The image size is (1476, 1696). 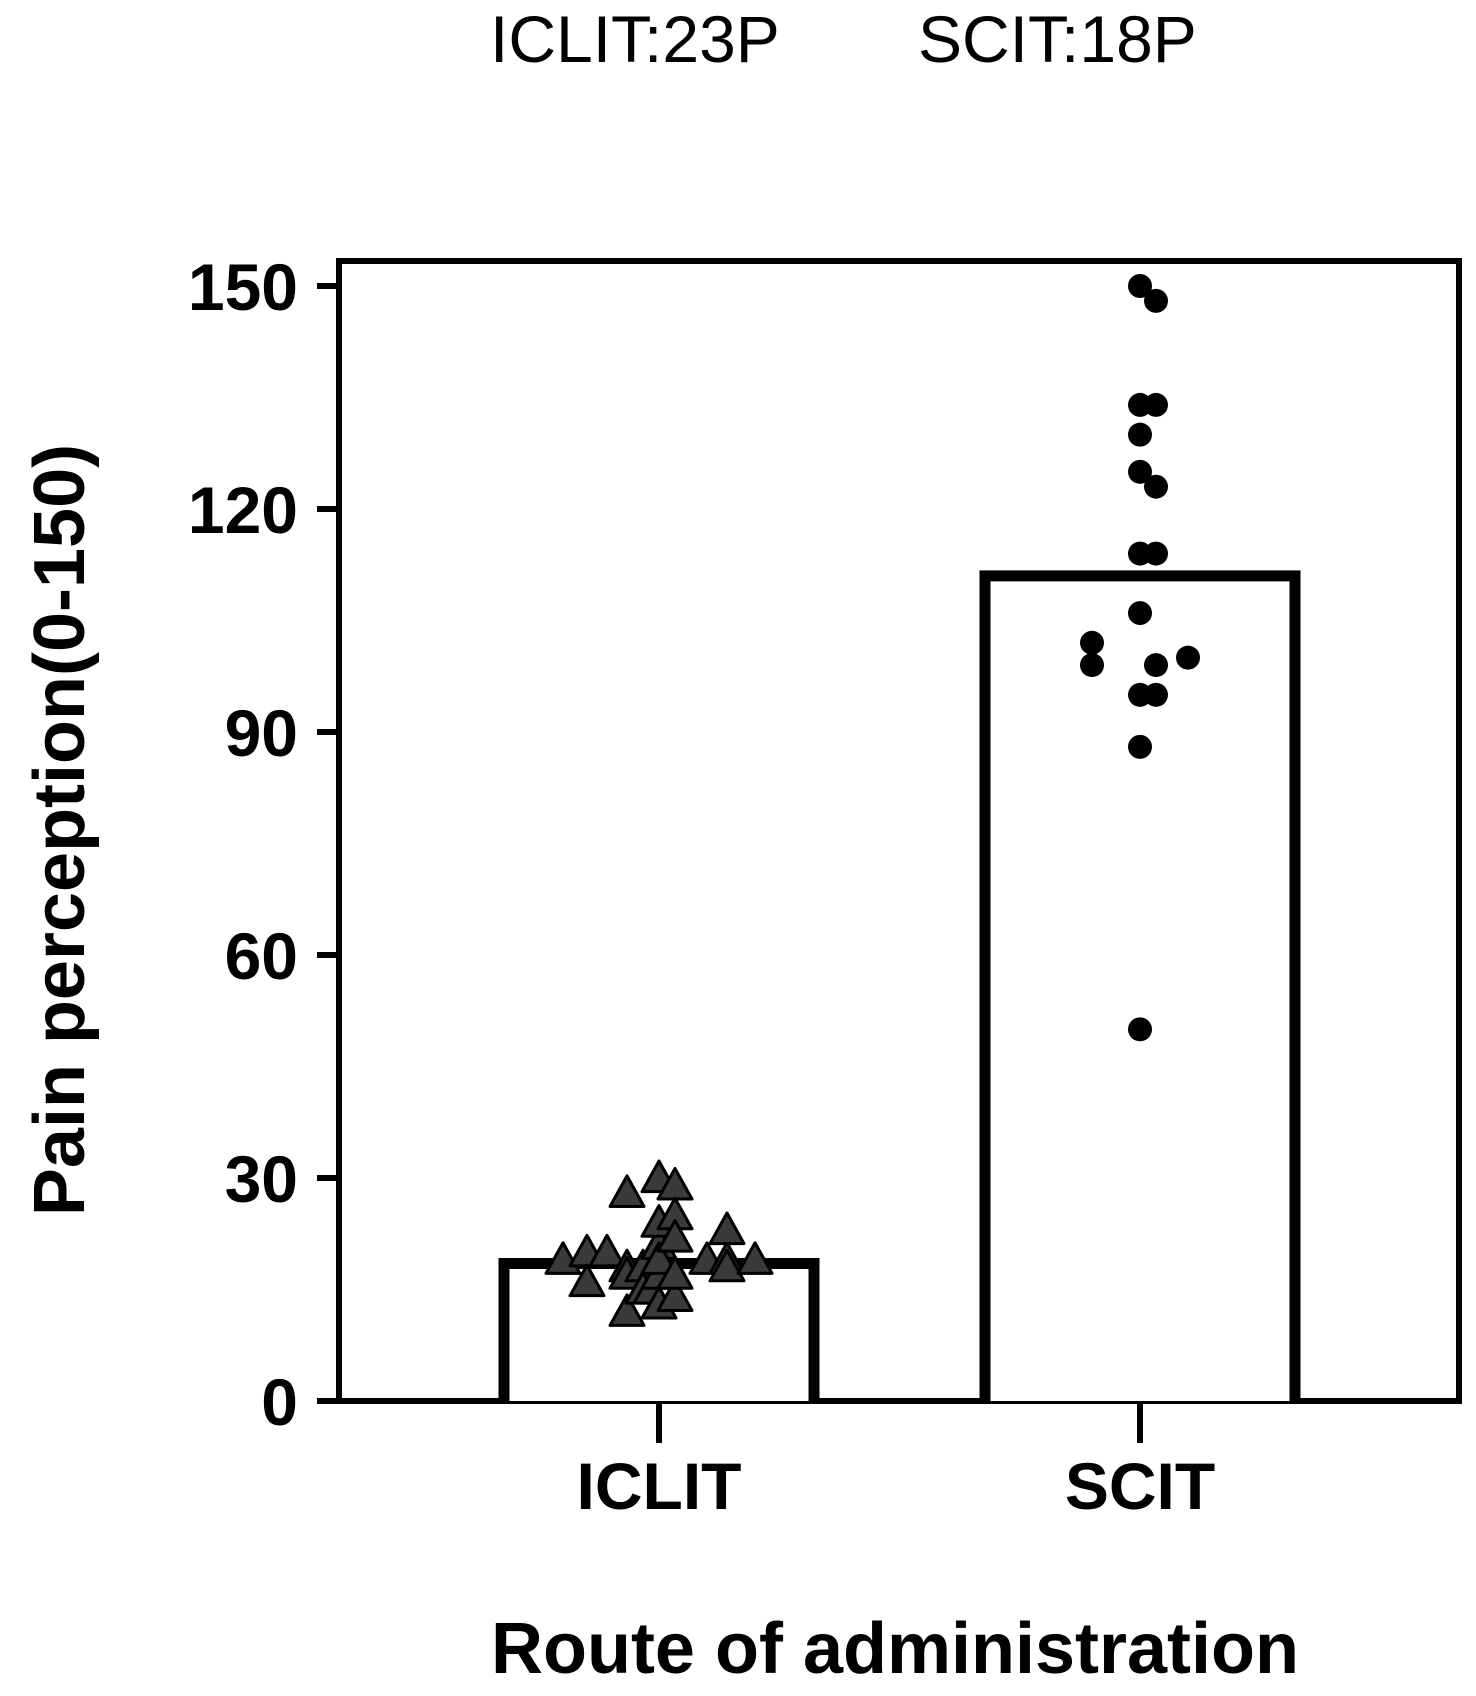 I want to click on y-axis-ticks: 0 30 60 90 120 150, so click(x=263, y=844).